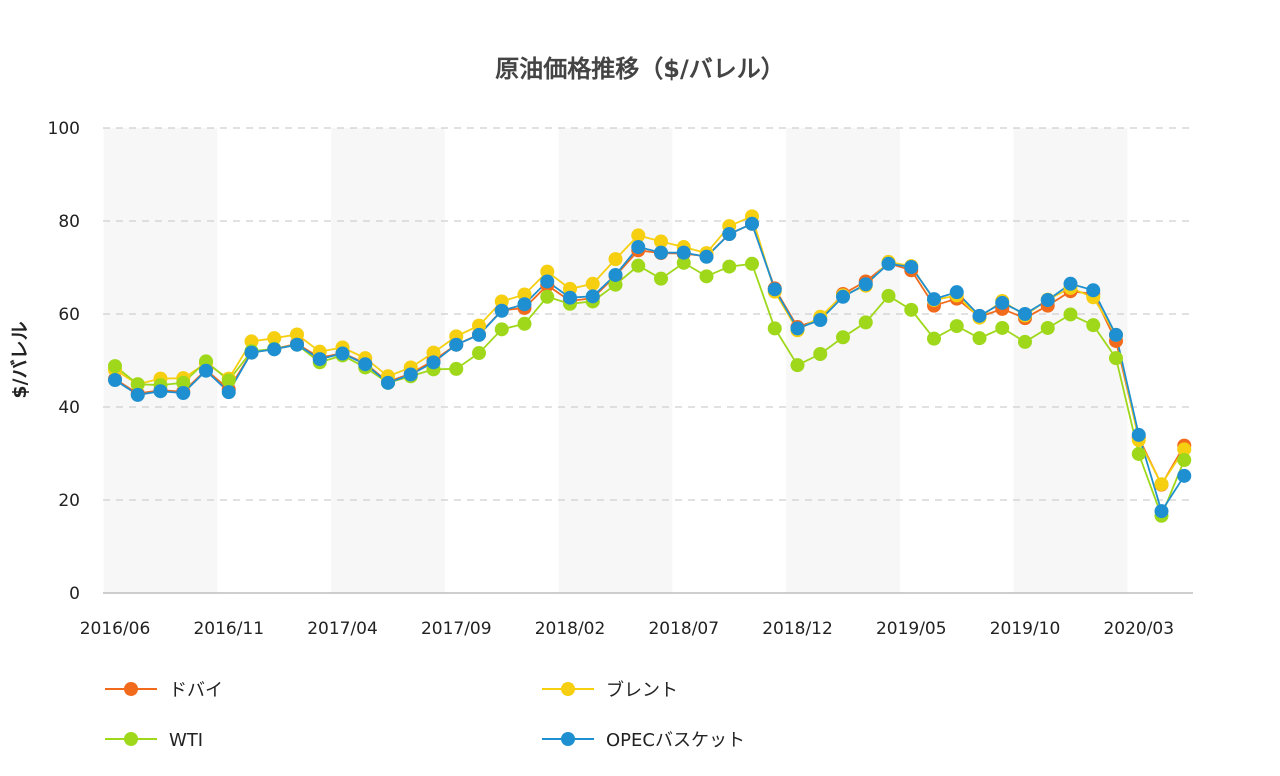  I want to click on x-tick-label: 2019/05, so click(911, 629).